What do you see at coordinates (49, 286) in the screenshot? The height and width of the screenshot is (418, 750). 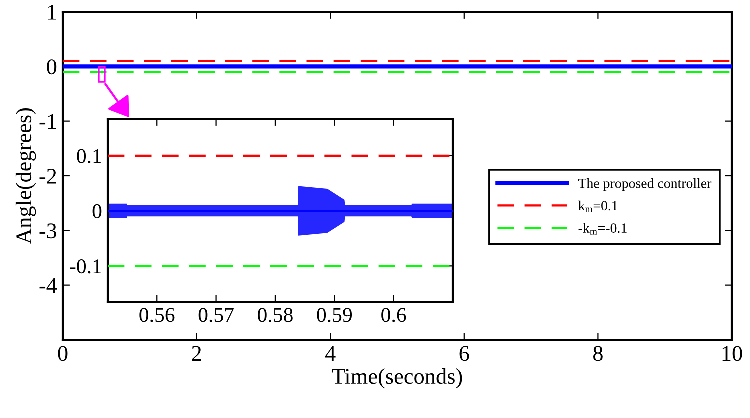 I see `y-tick-label: -4` at bounding box center [49, 286].